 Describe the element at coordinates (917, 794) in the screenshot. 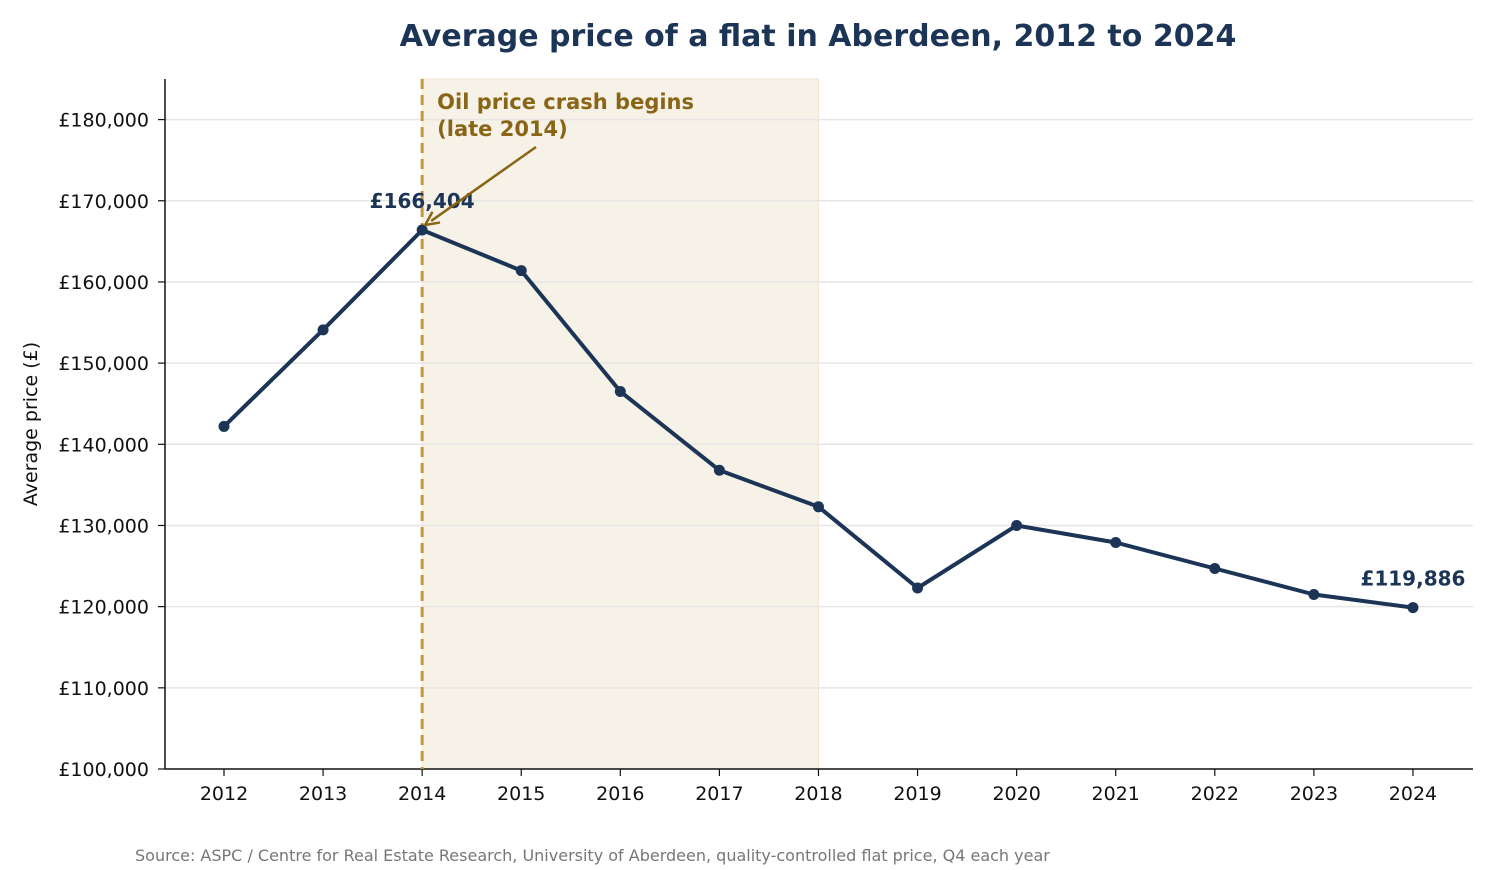

I see `x-tick-label: 2019` at that location.